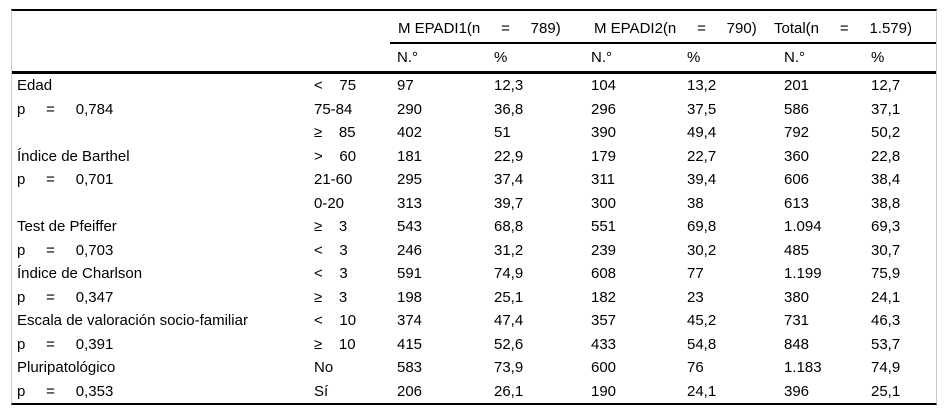 This screenshot has height=417, width=949. Describe the element at coordinates (604, 344) in the screenshot. I see `cell-n2: 433` at that location.